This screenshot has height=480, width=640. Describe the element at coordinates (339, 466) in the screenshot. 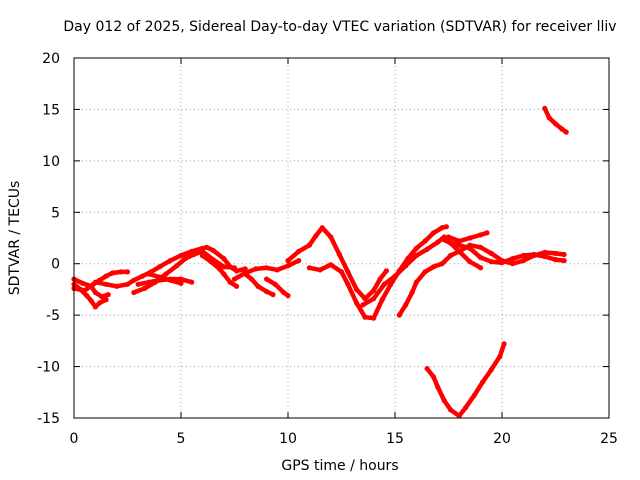

I see `x-axis-label: GPS time / hours` at that location.